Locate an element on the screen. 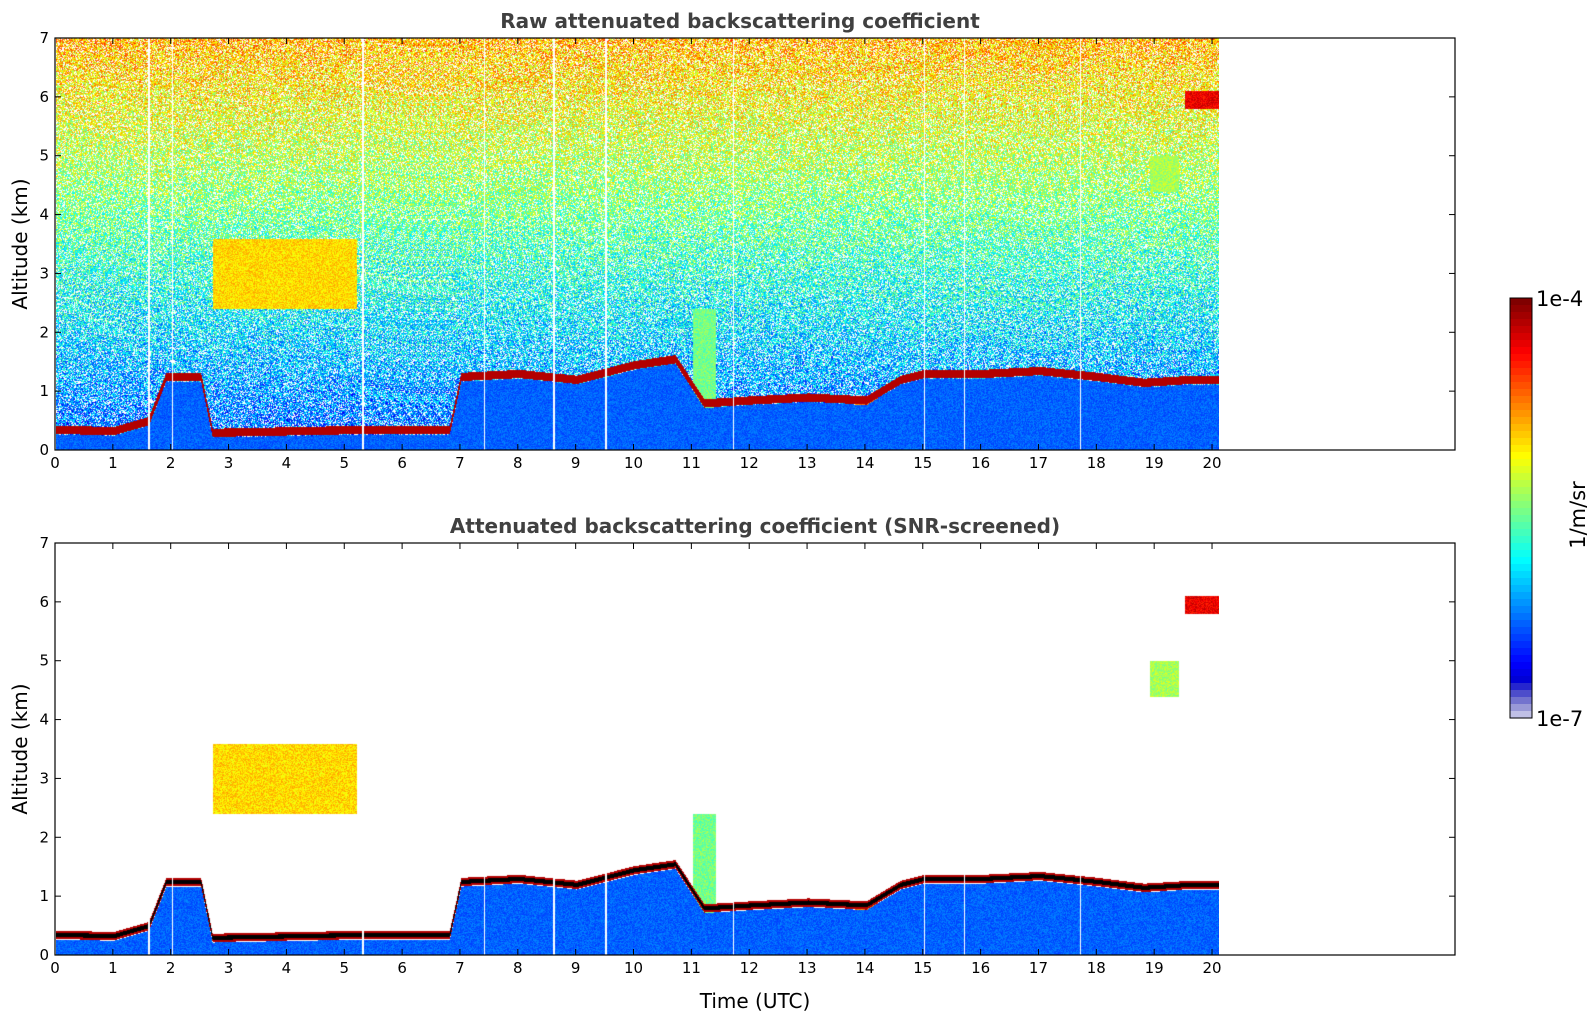 This screenshot has width=1595, height=1020. x-tick-label: 15 is located at coordinates (922, 463).